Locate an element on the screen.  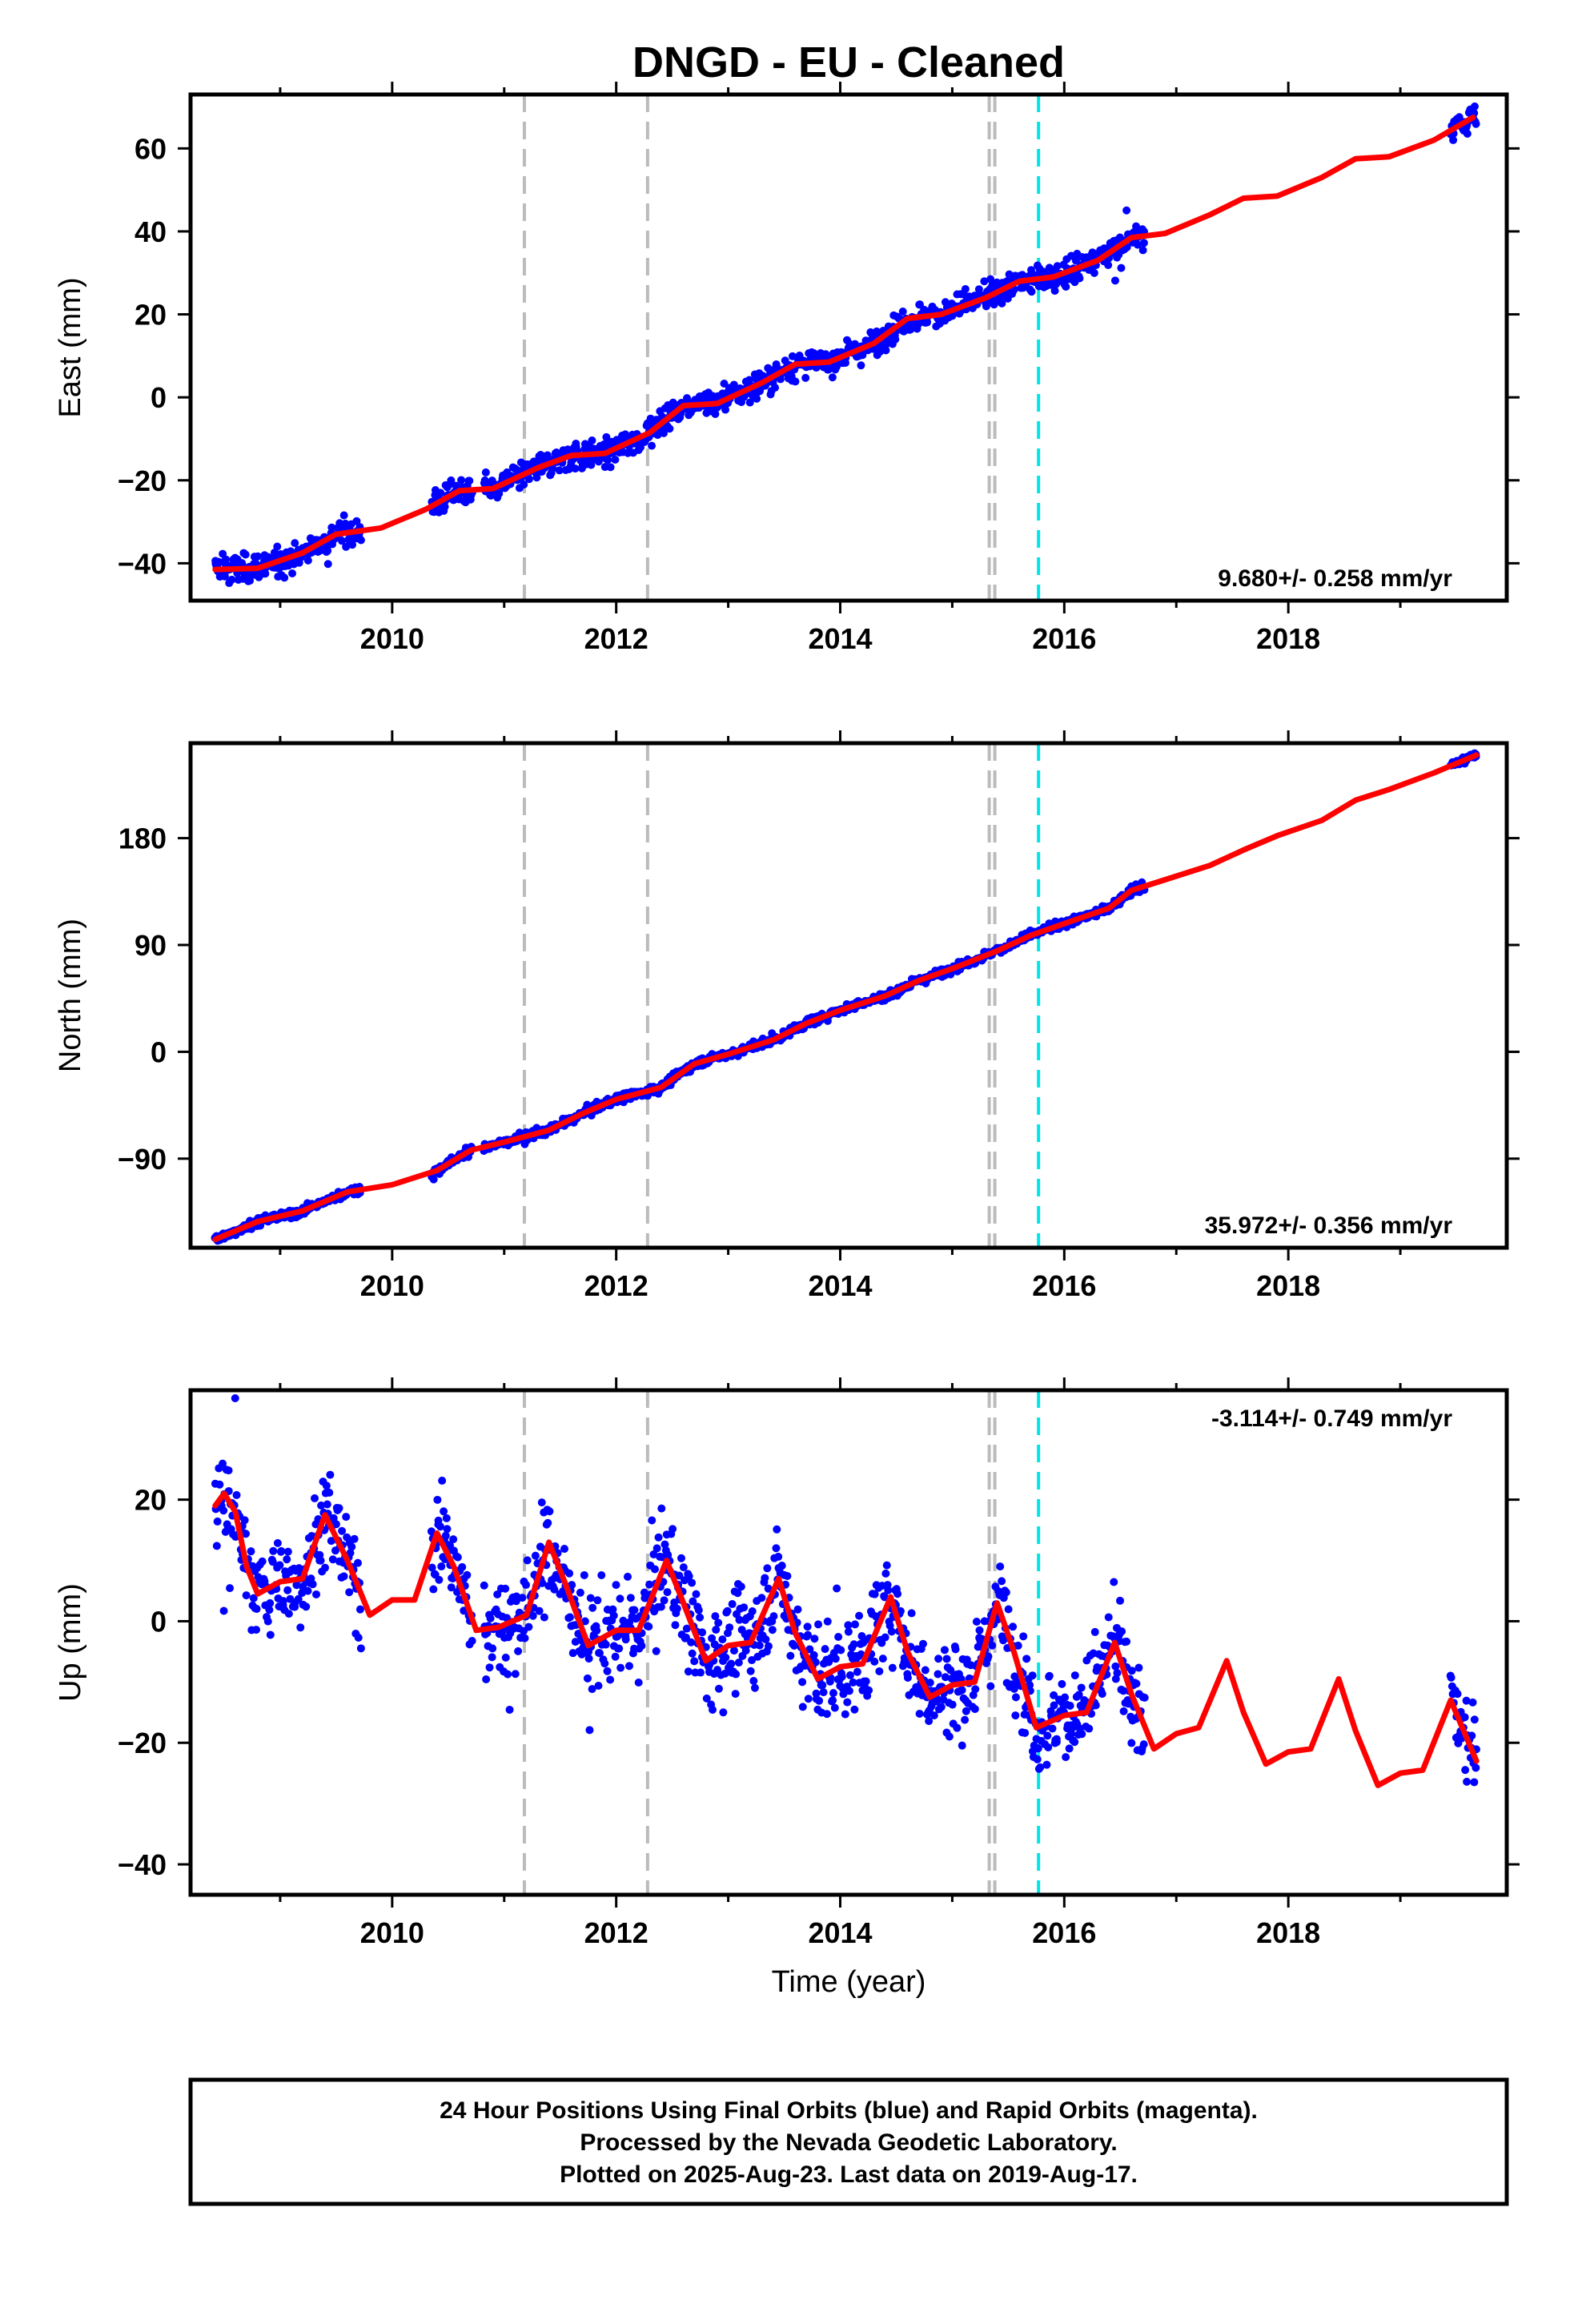
chart-title: DNGD - EU - Cleaned is located at coordinates (848, 62).